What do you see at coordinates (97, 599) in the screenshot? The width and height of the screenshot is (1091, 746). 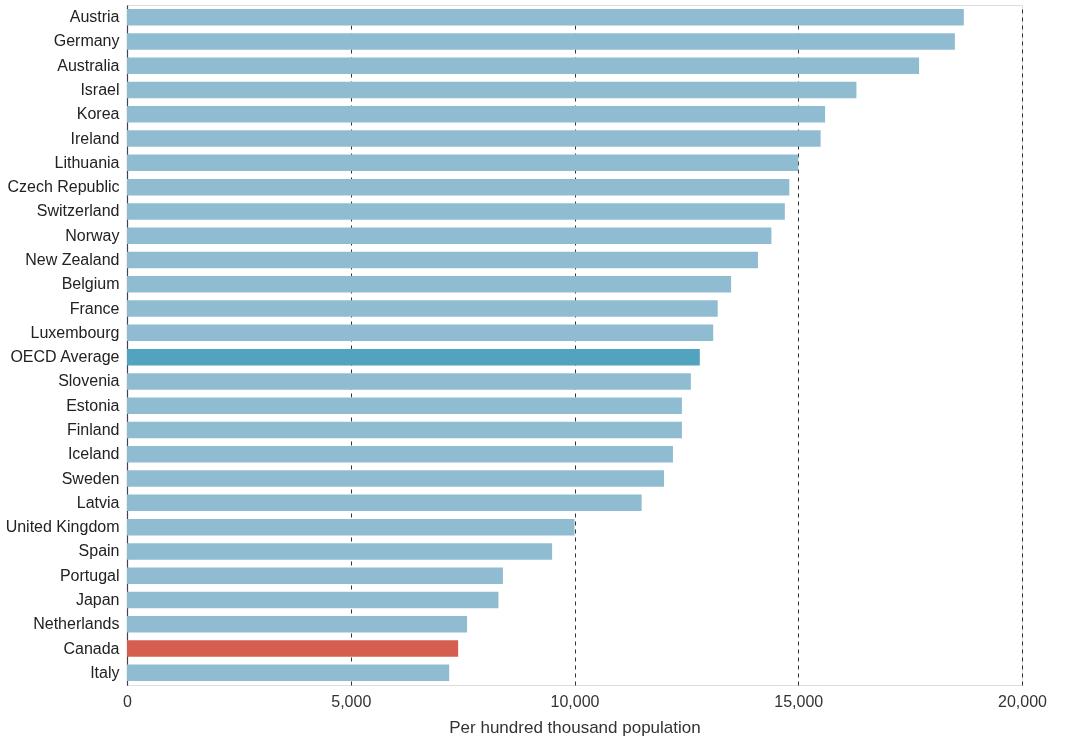 I see `y-tick-label: Japan` at bounding box center [97, 599].